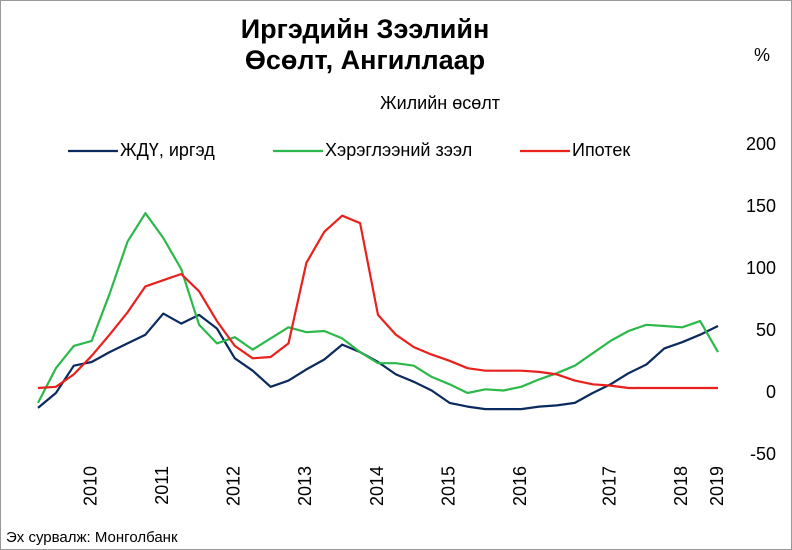 The image size is (792, 550). I want to click on x-tick-label: 2011, so click(162, 485).